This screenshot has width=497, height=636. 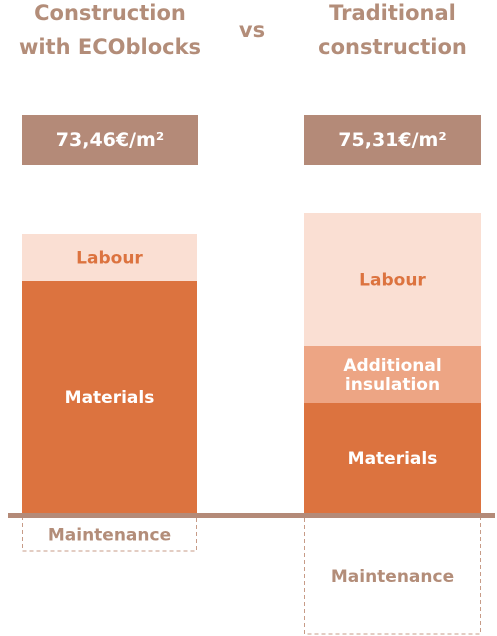 I want to click on bar-1-labour-label: Labour, so click(x=109, y=259).